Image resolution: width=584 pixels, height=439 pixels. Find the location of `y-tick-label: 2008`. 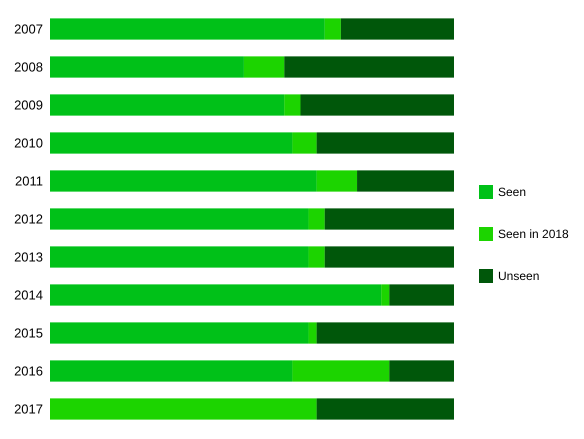

y-tick-label: 2008 is located at coordinates (28, 67).